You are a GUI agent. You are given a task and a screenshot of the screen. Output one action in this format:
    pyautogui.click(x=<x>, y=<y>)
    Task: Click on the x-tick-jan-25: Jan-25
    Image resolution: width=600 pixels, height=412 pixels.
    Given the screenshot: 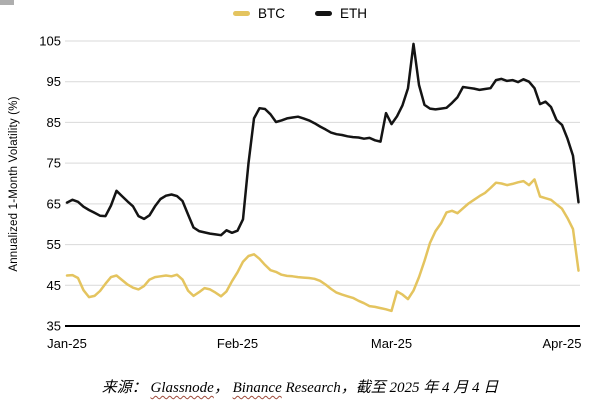 What is the action you would take?
    pyautogui.click(x=67, y=343)
    